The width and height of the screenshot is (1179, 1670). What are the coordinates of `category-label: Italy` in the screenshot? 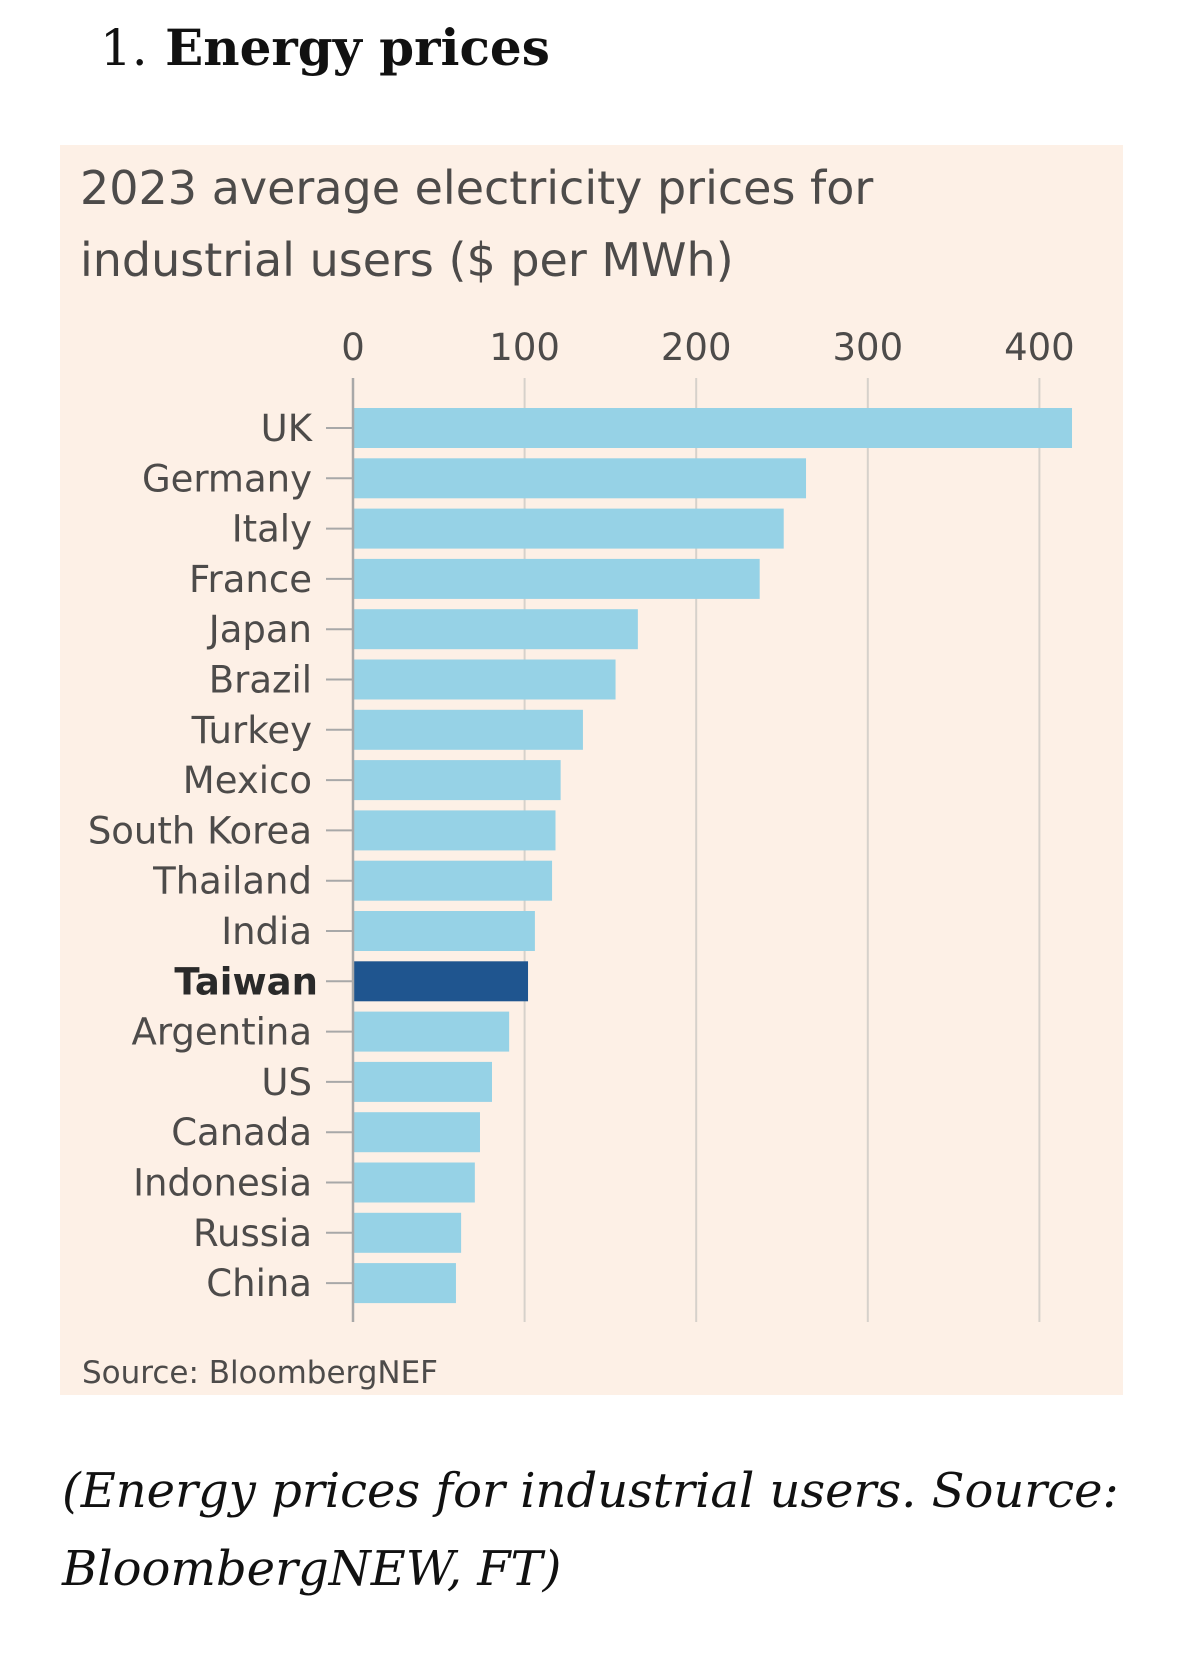 It's located at (272, 529).